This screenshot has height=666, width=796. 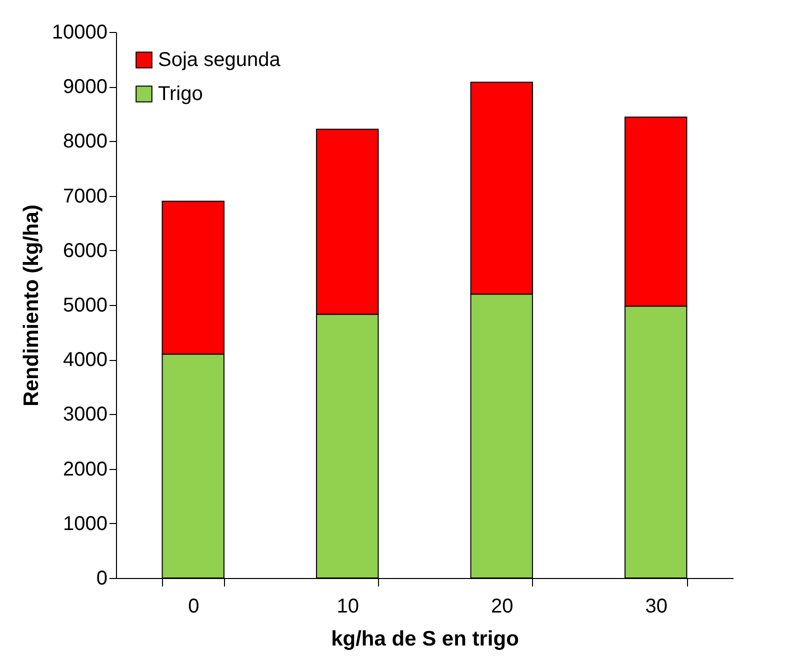 I want to click on y-tick-label: 10000, so click(x=80, y=33).